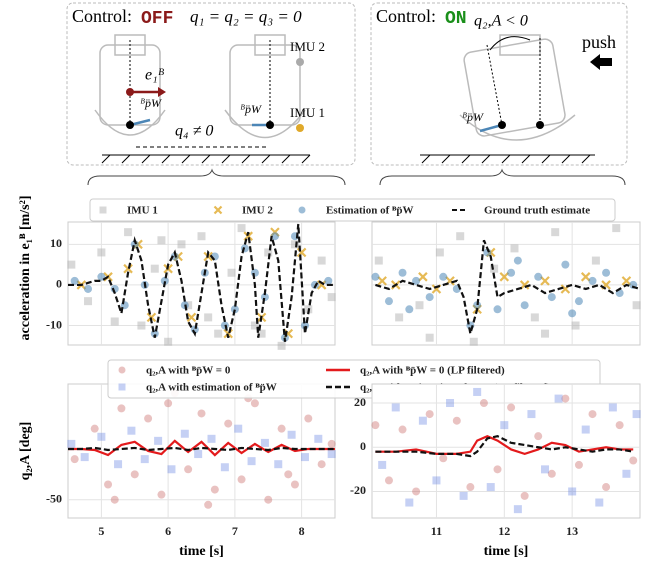 The height and width of the screenshot is (570, 648). What do you see at coordinates (56, 243) in the screenshot?
I see `y-tick-label: 10` at bounding box center [56, 243].